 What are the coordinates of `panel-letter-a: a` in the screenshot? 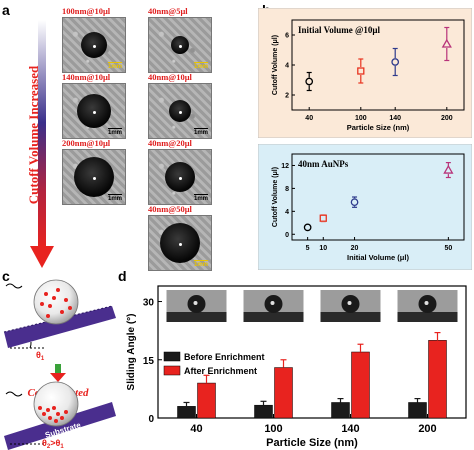 It's located at (6, 10).